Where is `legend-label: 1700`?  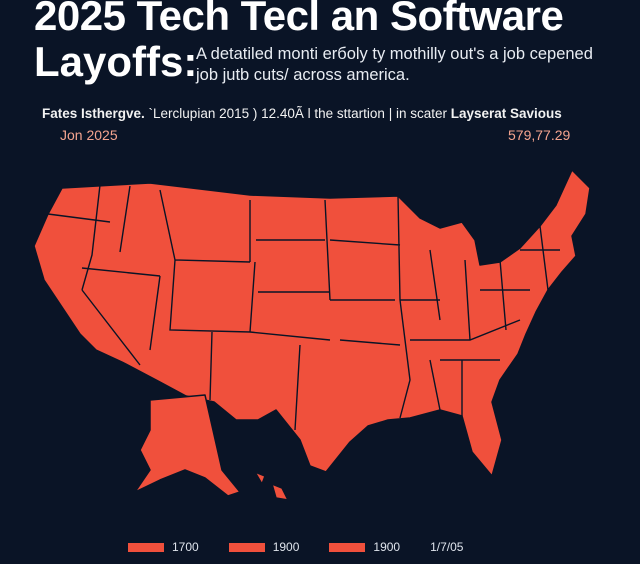
legend-label: 1700 is located at coordinates (185, 547).